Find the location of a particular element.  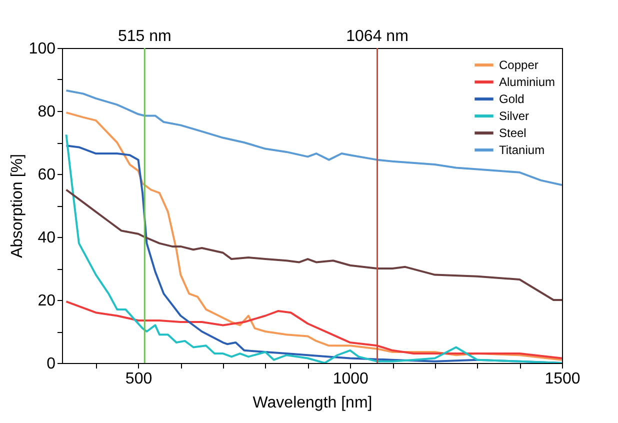

ref-line-label: 515 nm is located at coordinates (145, 36).